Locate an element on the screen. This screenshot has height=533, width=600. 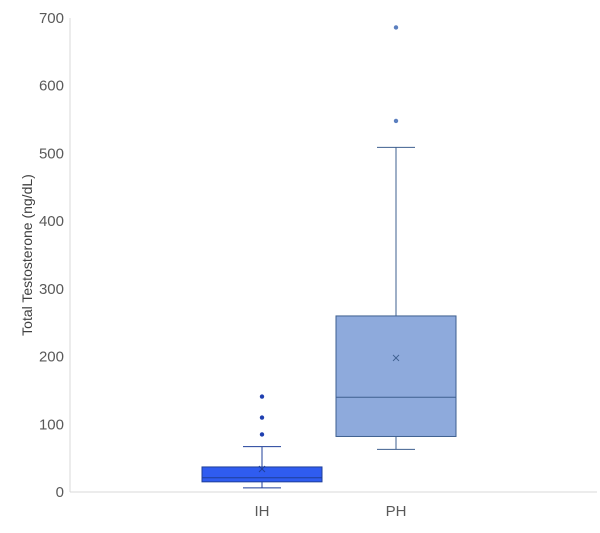
y-tick-label: 100 is located at coordinates (51, 424).